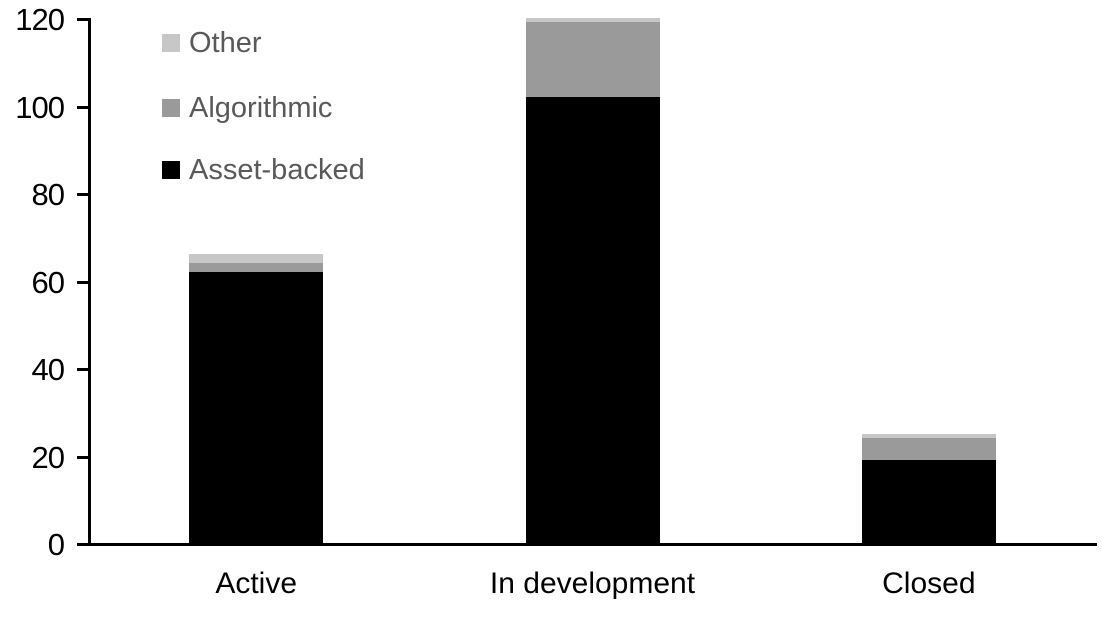 The image size is (1102, 618). I want to click on y-tick-label-0: 0, so click(56, 544).